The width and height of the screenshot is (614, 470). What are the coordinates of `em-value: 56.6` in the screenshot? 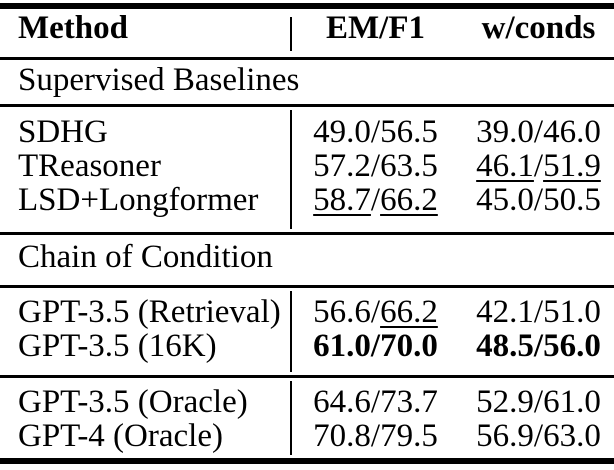 It's located at (342, 312).